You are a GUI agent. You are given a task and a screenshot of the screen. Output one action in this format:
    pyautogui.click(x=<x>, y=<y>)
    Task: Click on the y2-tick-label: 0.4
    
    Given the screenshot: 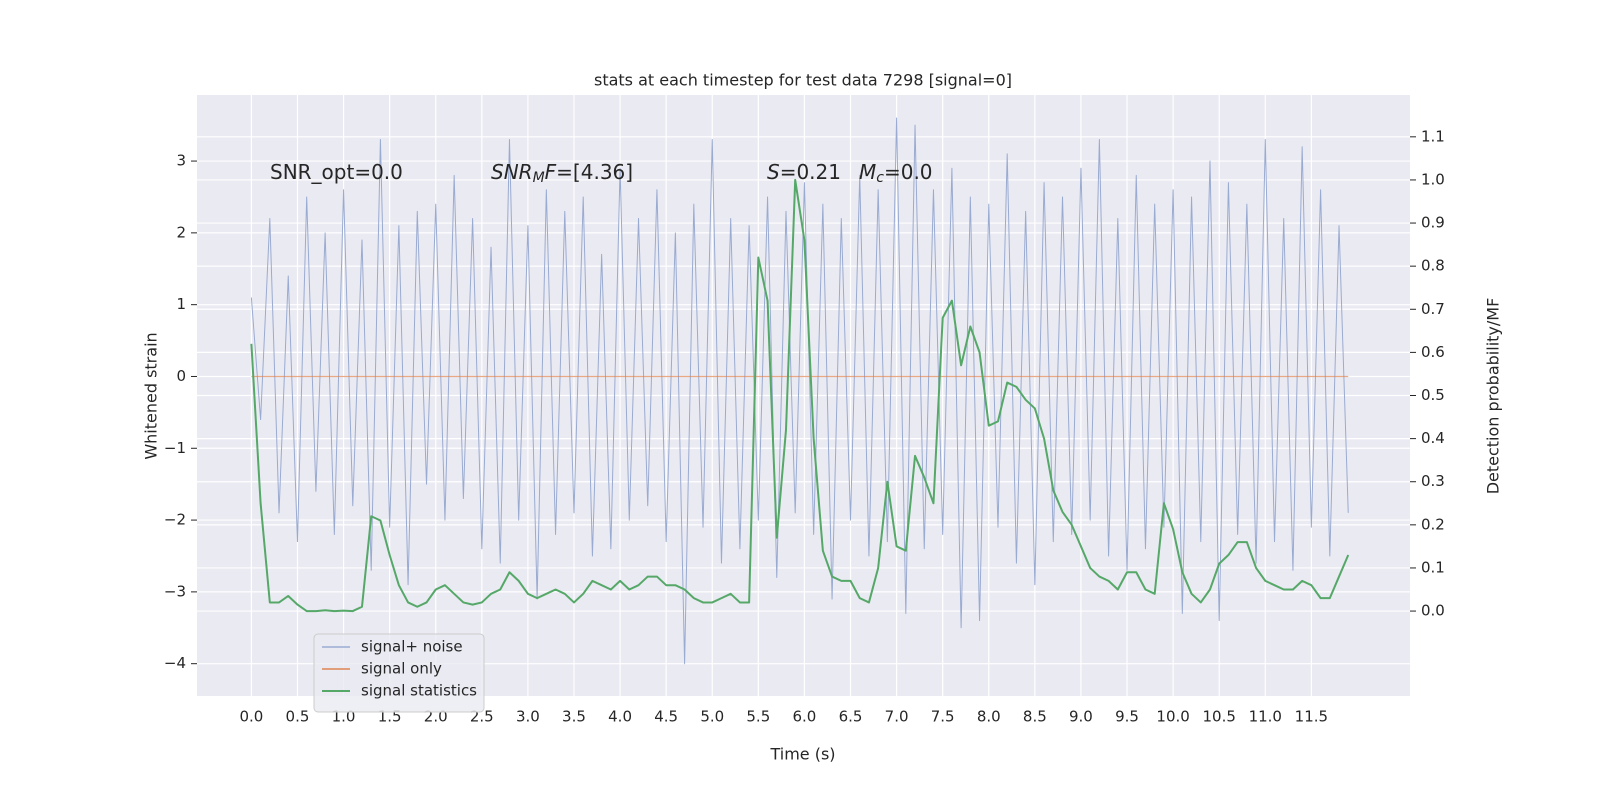 What is the action you would take?
    pyautogui.click(x=1433, y=438)
    